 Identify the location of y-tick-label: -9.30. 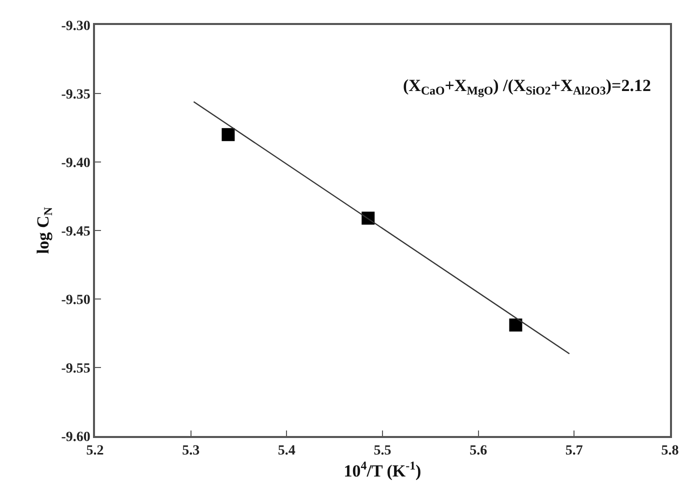
(75, 26).